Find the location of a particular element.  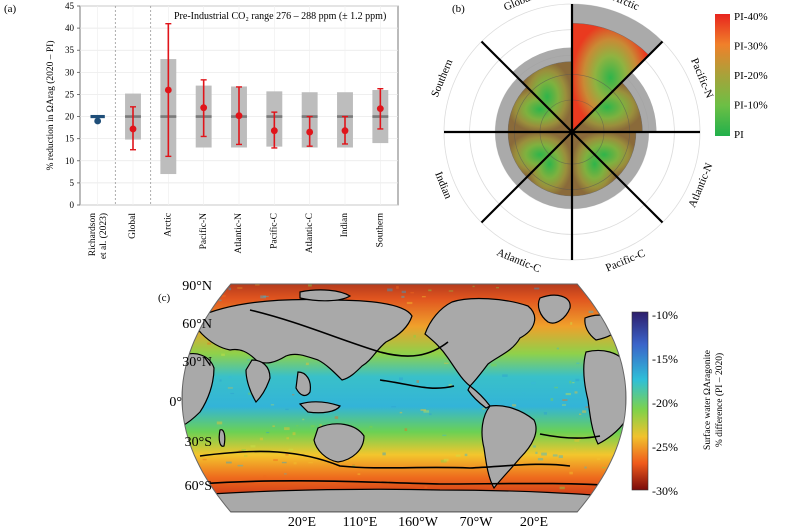

land-antarctica is located at coordinates (404, 500).